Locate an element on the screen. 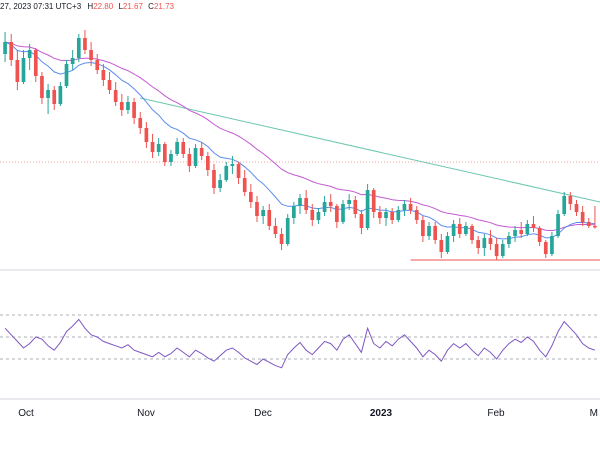 The height and width of the screenshot is (450, 600). header-low-value: 21.67 is located at coordinates (132, 6).